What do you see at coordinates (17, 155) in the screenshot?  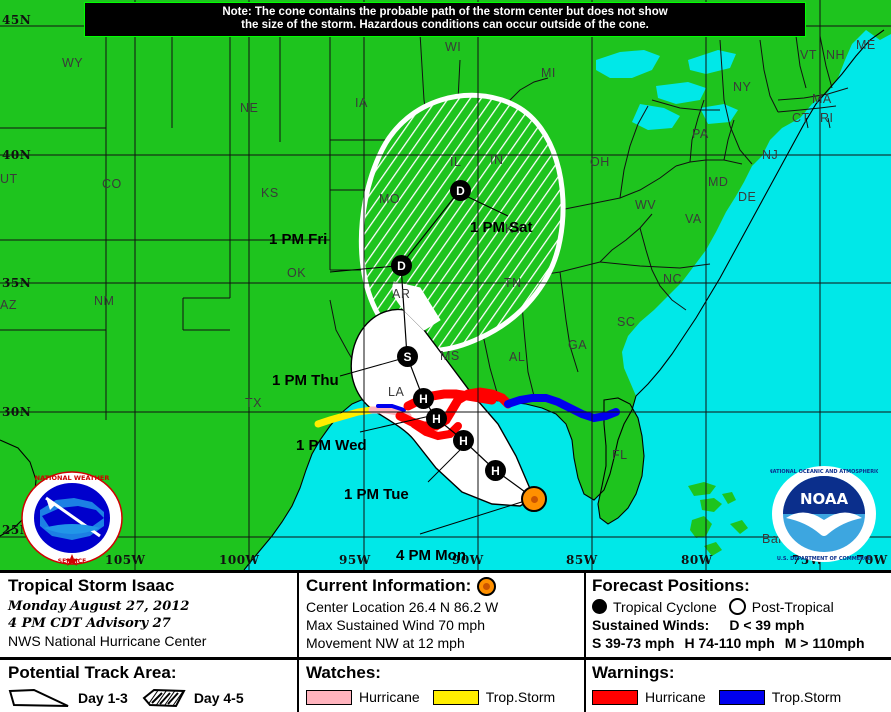 I see `lat-tick-40n: 40N` at bounding box center [17, 155].